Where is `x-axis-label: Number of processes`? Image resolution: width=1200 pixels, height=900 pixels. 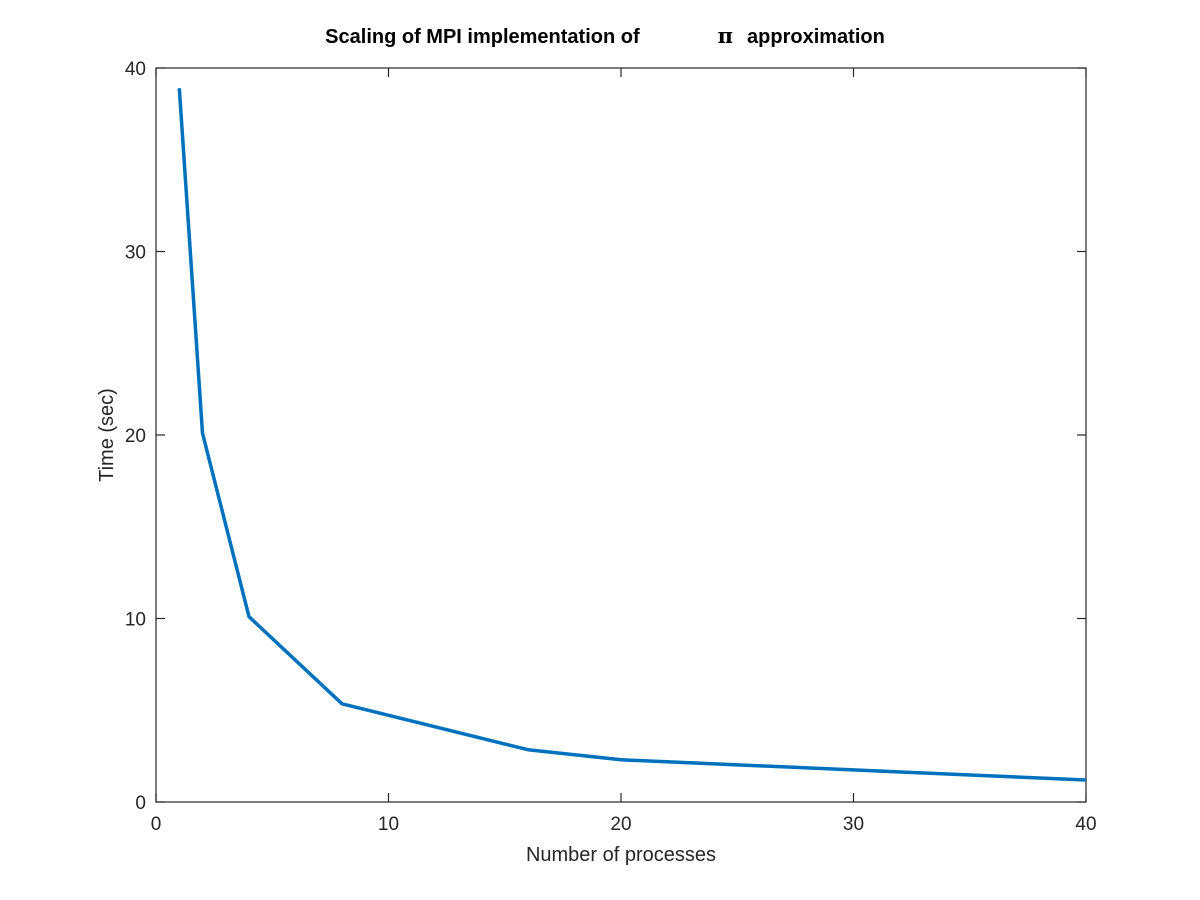 x-axis-label: Number of processes is located at coordinates (621, 855).